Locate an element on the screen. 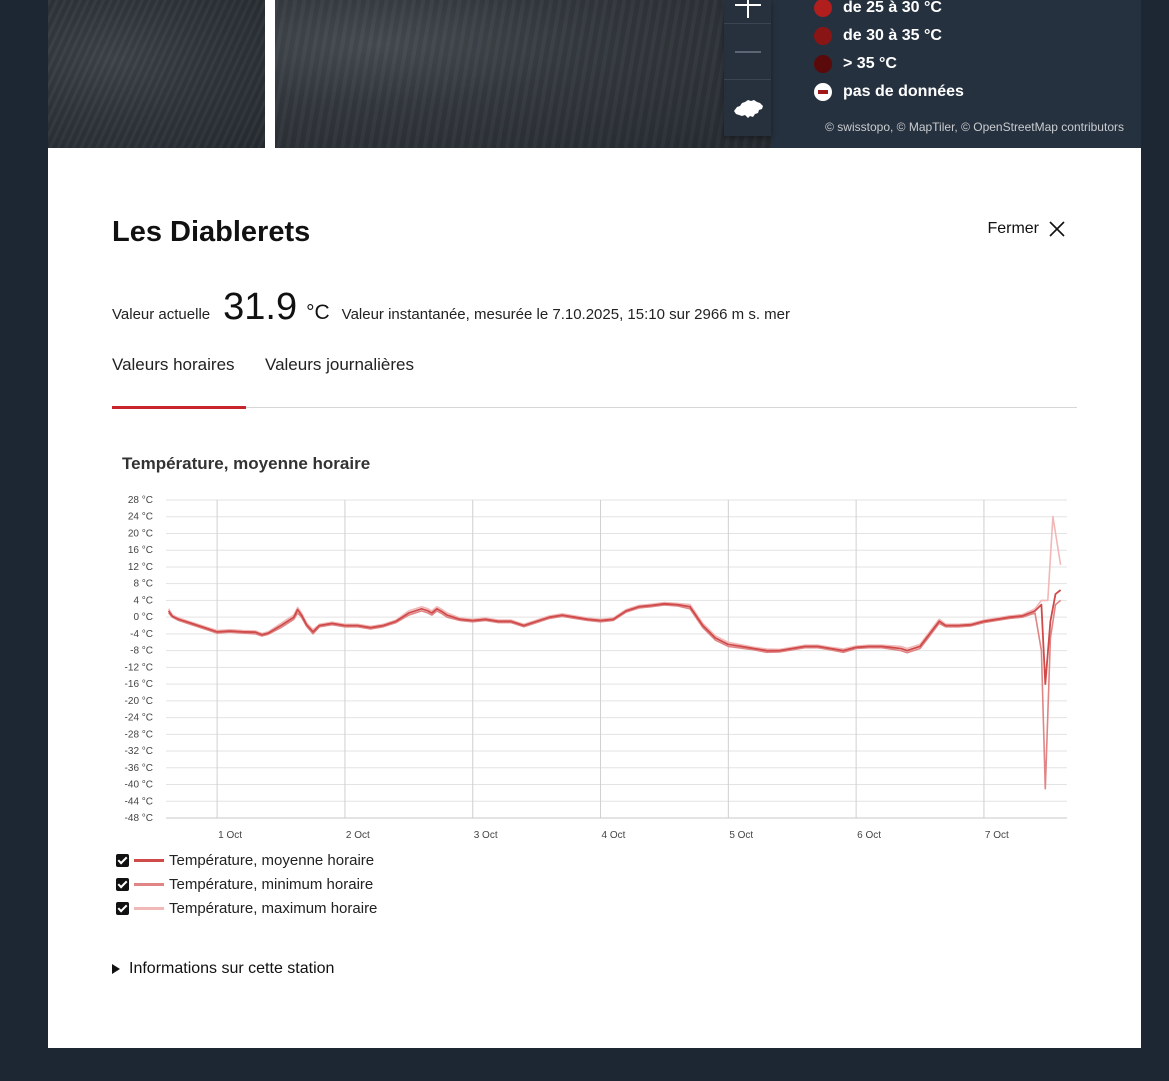  x-tick-label: 6 Oct is located at coordinates (869, 834).